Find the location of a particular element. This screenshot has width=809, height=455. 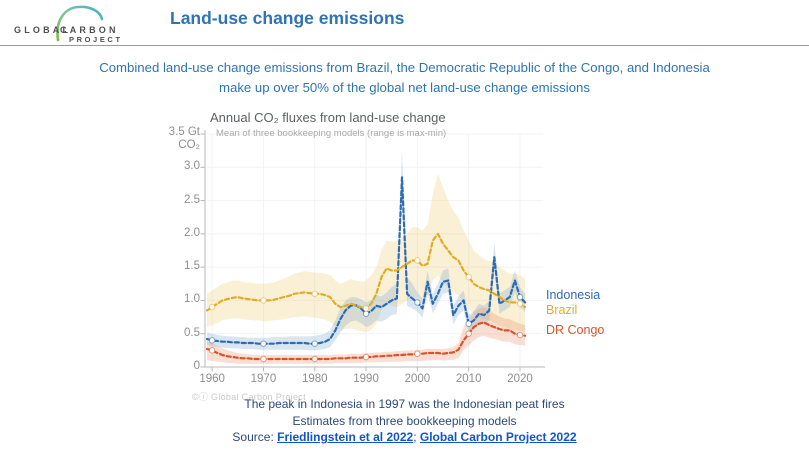

marker-brazil-2010 is located at coordinates (468, 277).